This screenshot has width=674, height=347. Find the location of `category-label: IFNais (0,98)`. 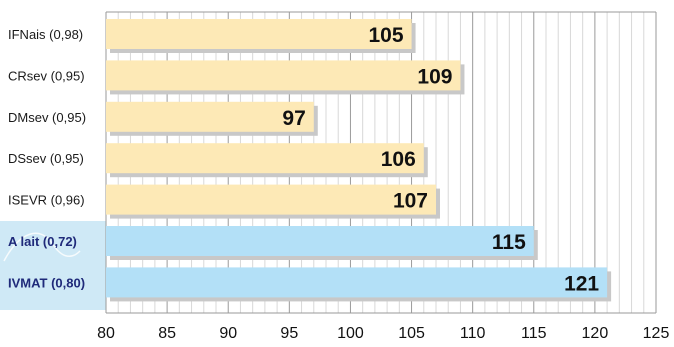

category-label: IFNais (0,98) is located at coordinates (45, 34).